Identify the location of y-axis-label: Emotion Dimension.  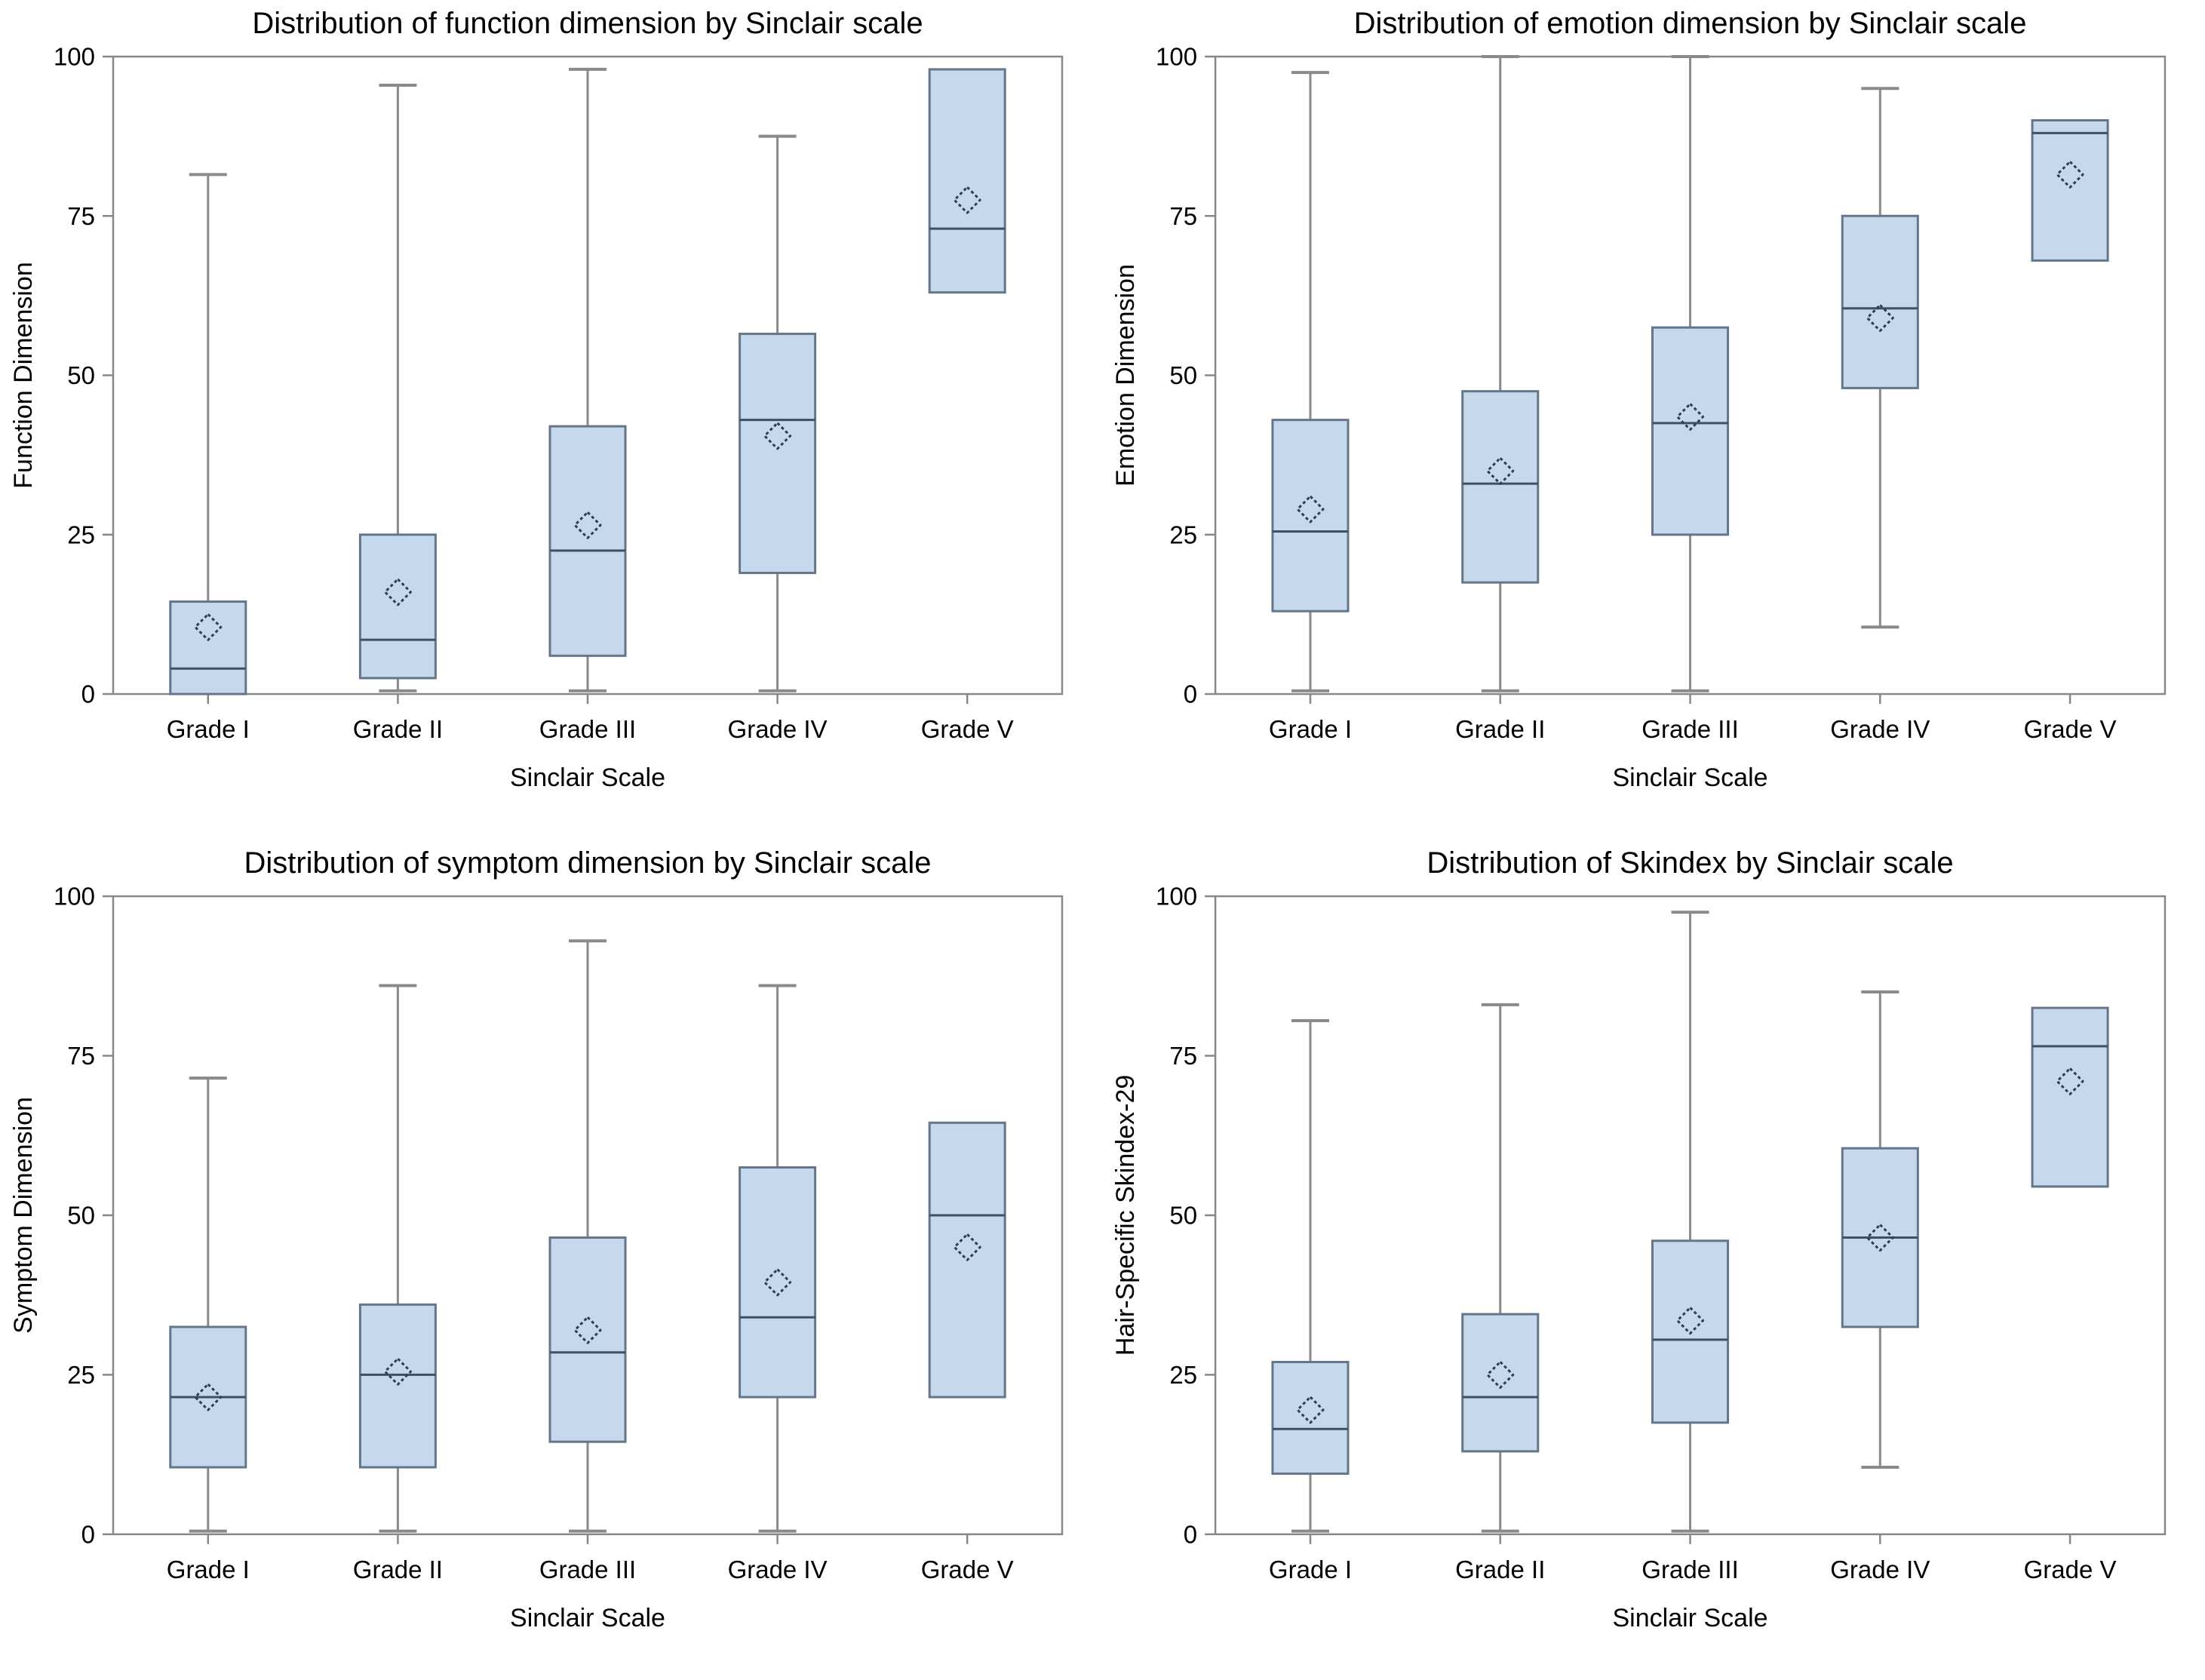
(1125, 375).